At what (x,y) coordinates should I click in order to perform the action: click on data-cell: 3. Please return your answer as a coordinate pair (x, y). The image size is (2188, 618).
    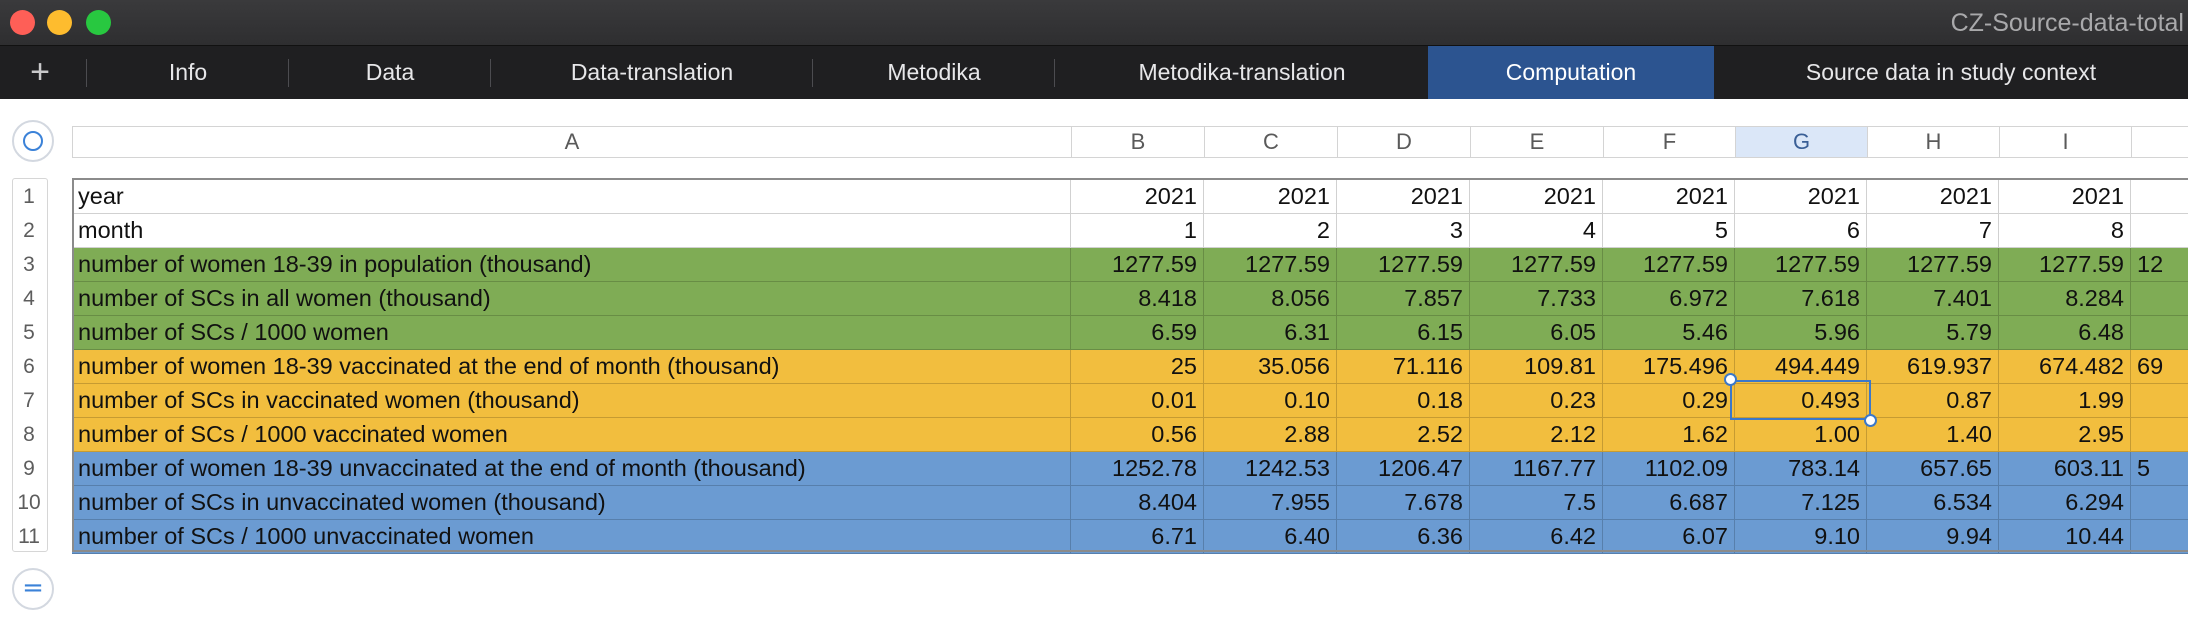
    Looking at the image, I should click on (1403, 231).